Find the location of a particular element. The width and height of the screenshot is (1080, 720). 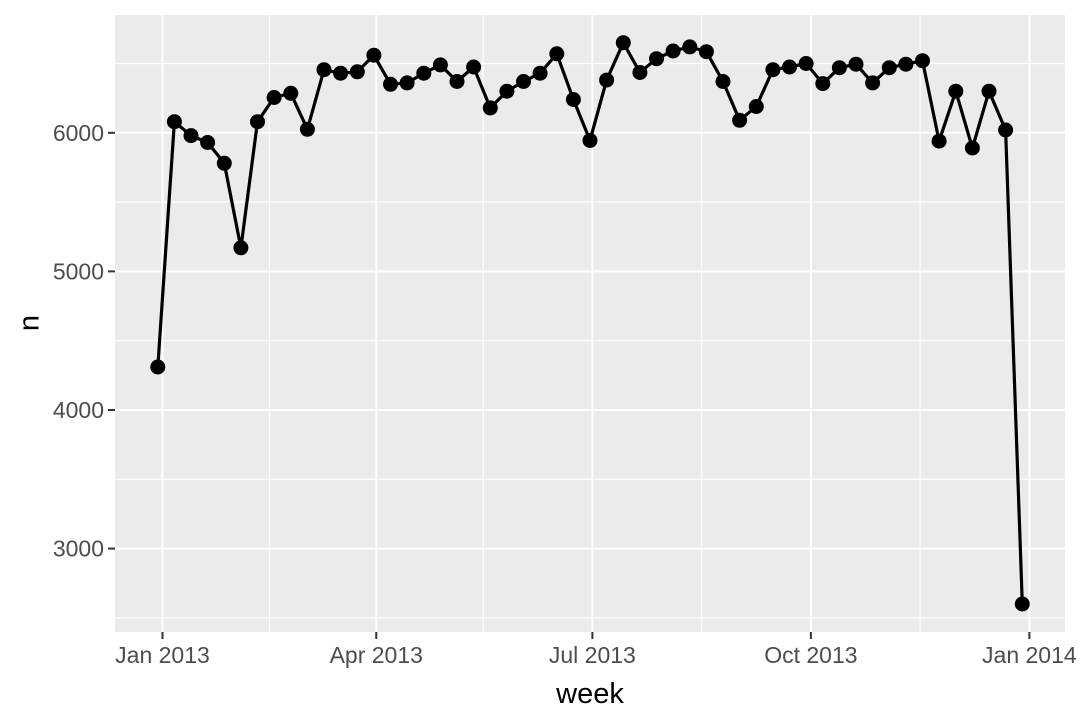

x-axis-tick-label: Apr 2013 is located at coordinates (376, 655).